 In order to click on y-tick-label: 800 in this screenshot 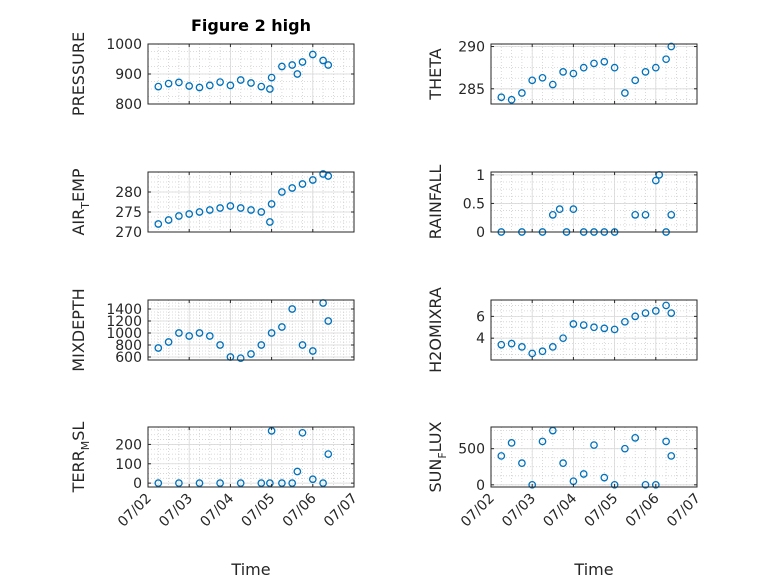, I will do `click(128, 105)`.